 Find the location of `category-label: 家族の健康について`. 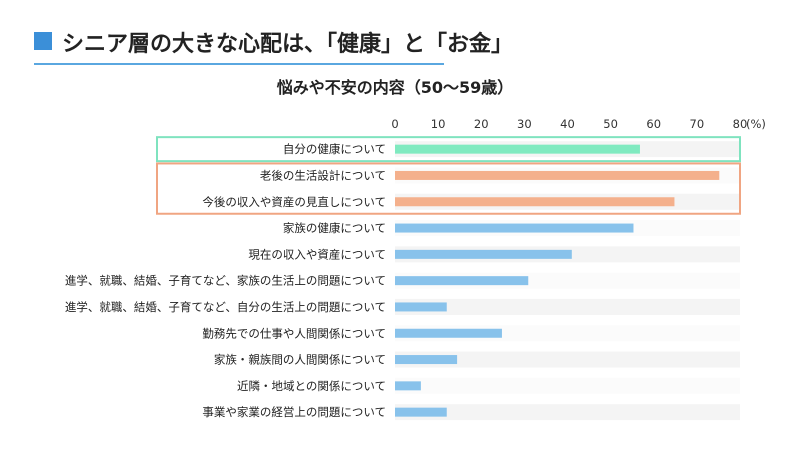

category-label: 家族の健康について is located at coordinates (334, 228).